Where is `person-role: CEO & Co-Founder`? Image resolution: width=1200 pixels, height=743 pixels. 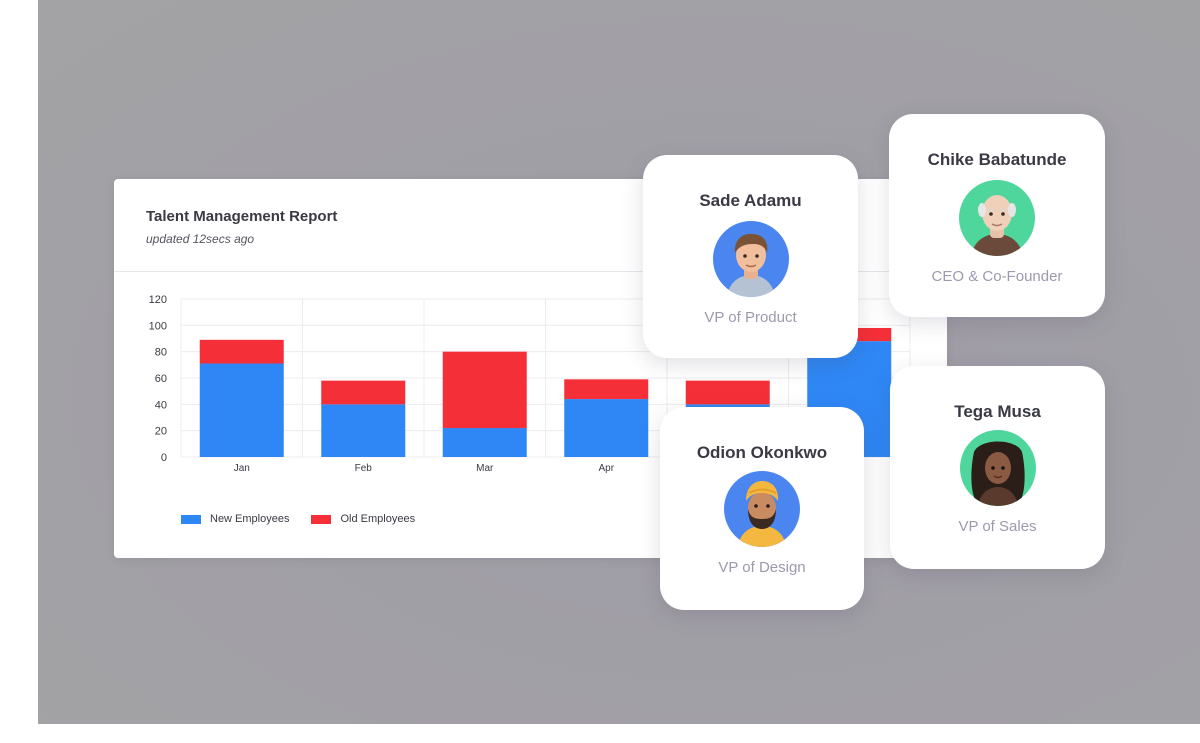 person-role: CEO & Co-Founder is located at coordinates (997, 276).